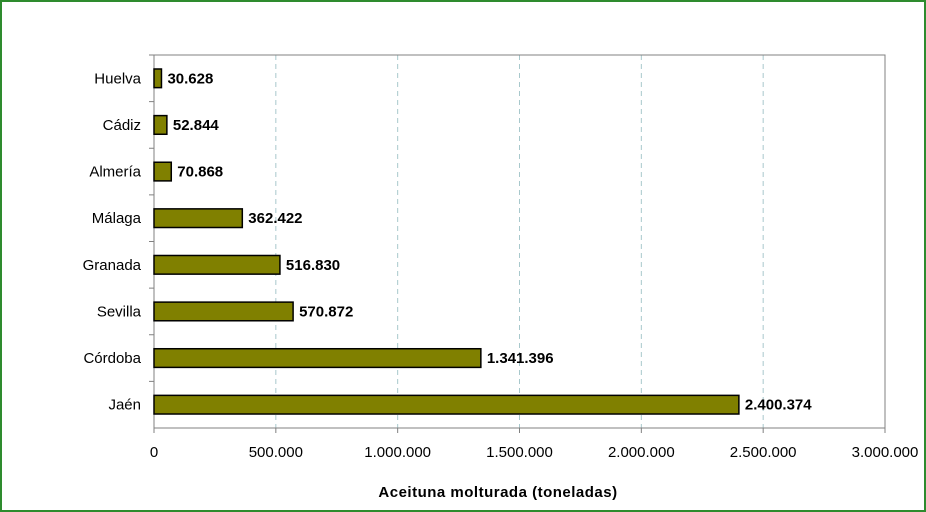 Image resolution: width=926 pixels, height=512 pixels. I want to click on x-tick-label: 500.000, so click(276, 452).